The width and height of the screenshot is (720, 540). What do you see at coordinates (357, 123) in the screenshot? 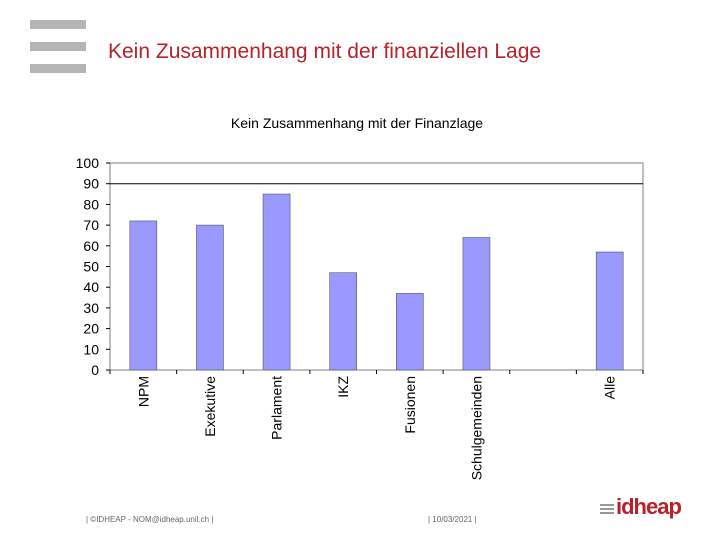
I see `chart-title: Kein Zusammenhang mit der Finanzlage` at bounding box center [357, 123].